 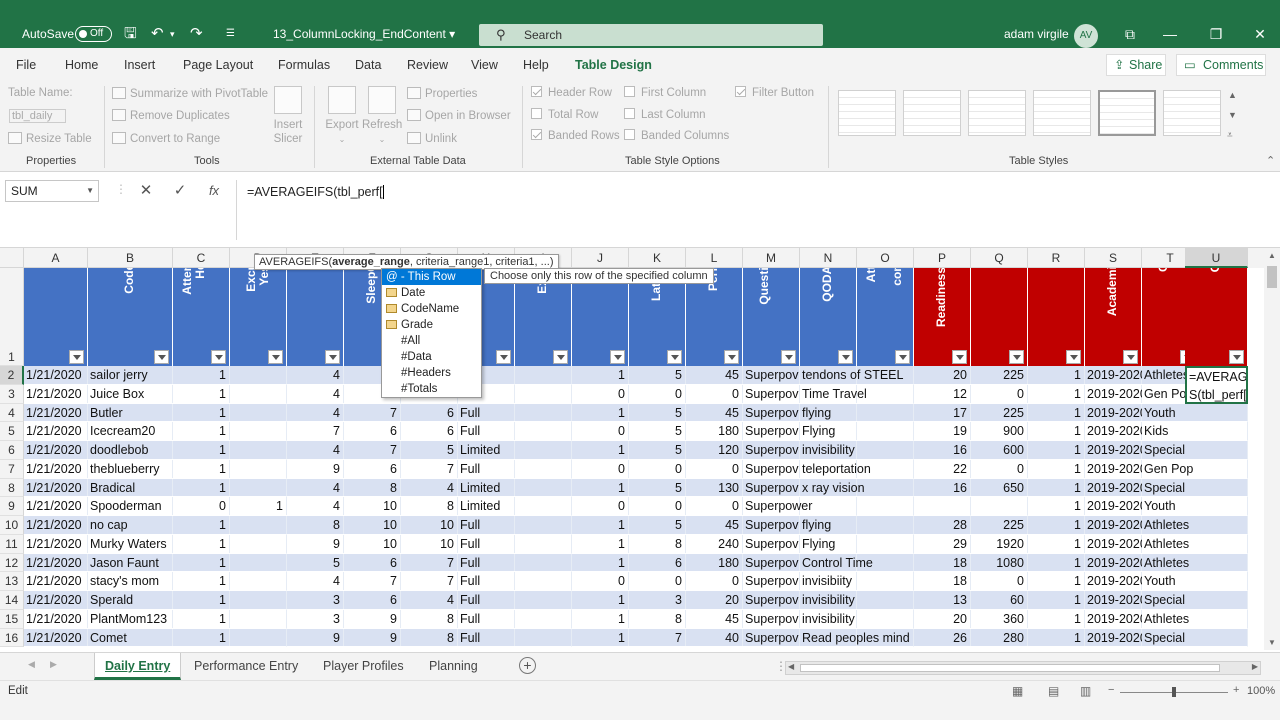 What do you see at coordinates (1236, 690) in the screenshot?
I see `zoom-in-icon: +` at bounding box center [1236, 690].